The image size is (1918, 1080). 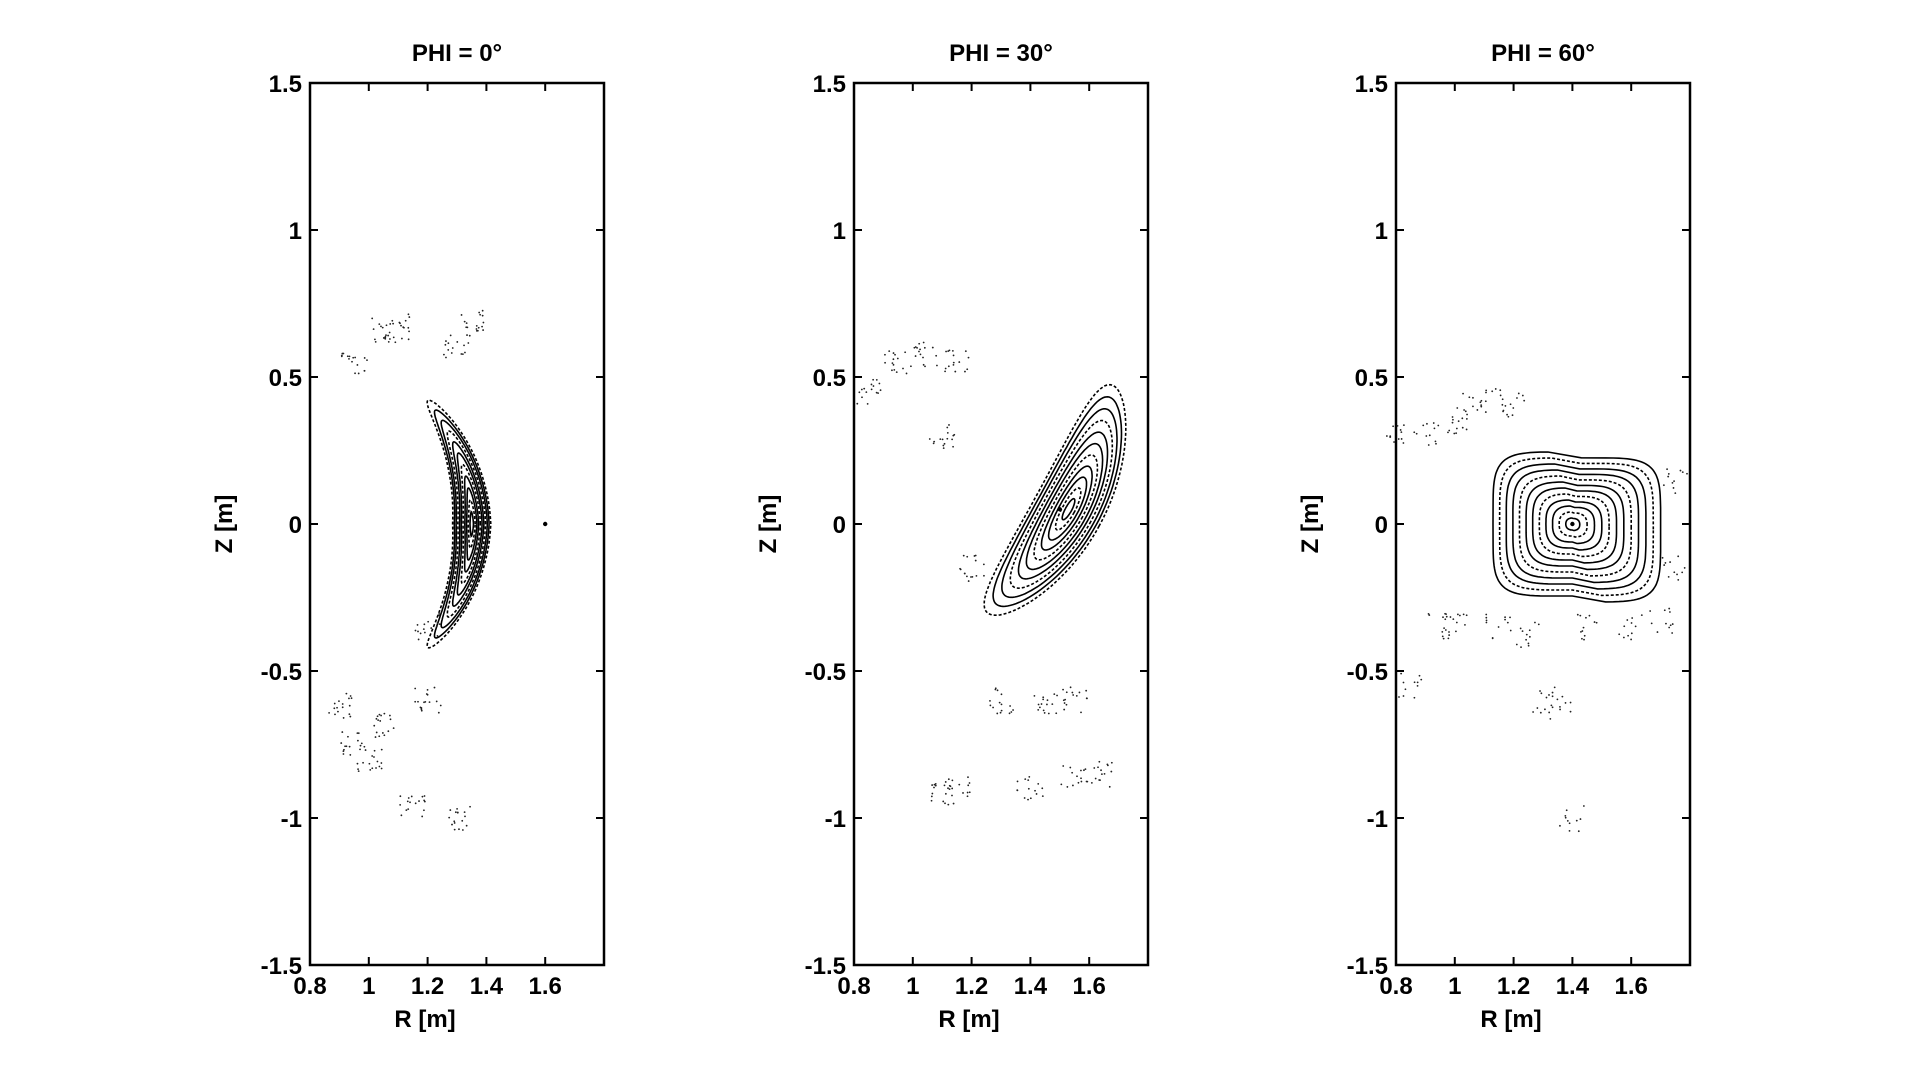 What do you see at coordinates (545, 986) in the screenshot?
I see `x-tick-label: 1.6` at bounding box center [545, 986].